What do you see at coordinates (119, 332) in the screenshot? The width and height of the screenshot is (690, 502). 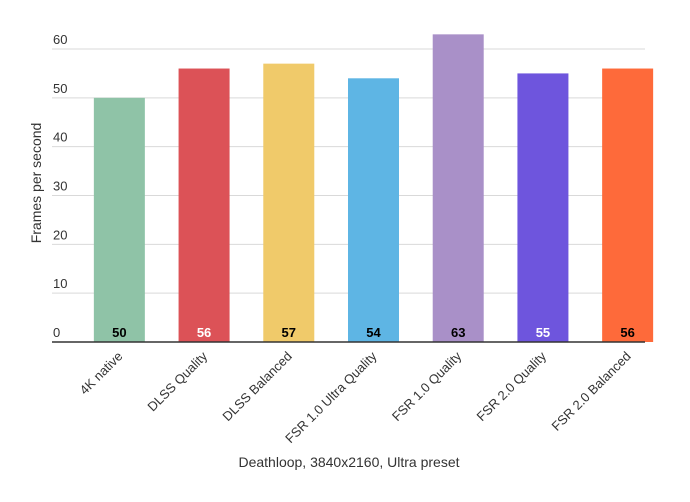 I see `data-label: 50` at bounding box center [119, 332].